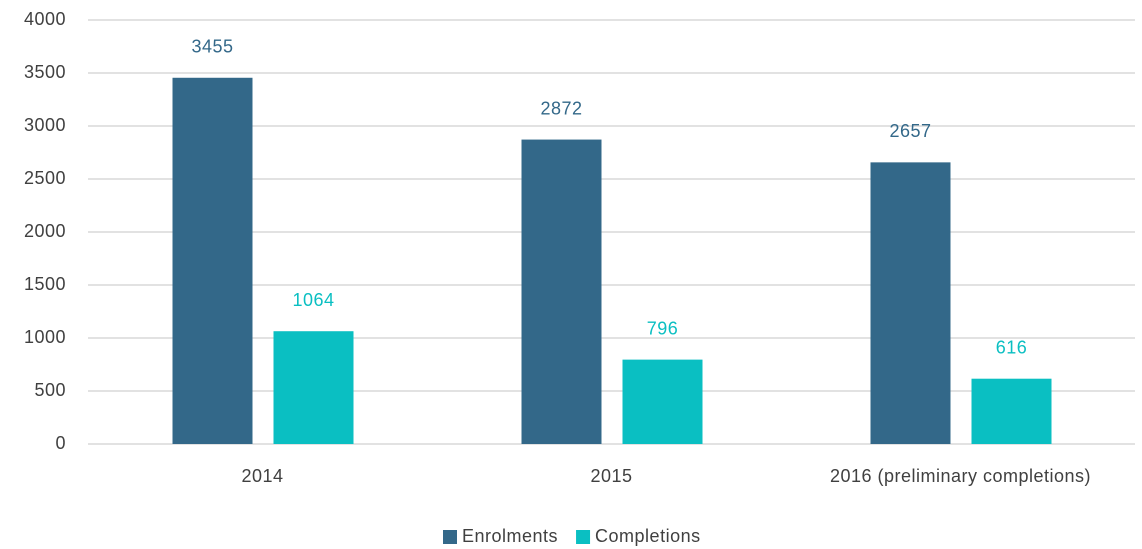  Describe the element at coordinates (910, 131) in the screenshot. I see `data-label: 2657` at that location.